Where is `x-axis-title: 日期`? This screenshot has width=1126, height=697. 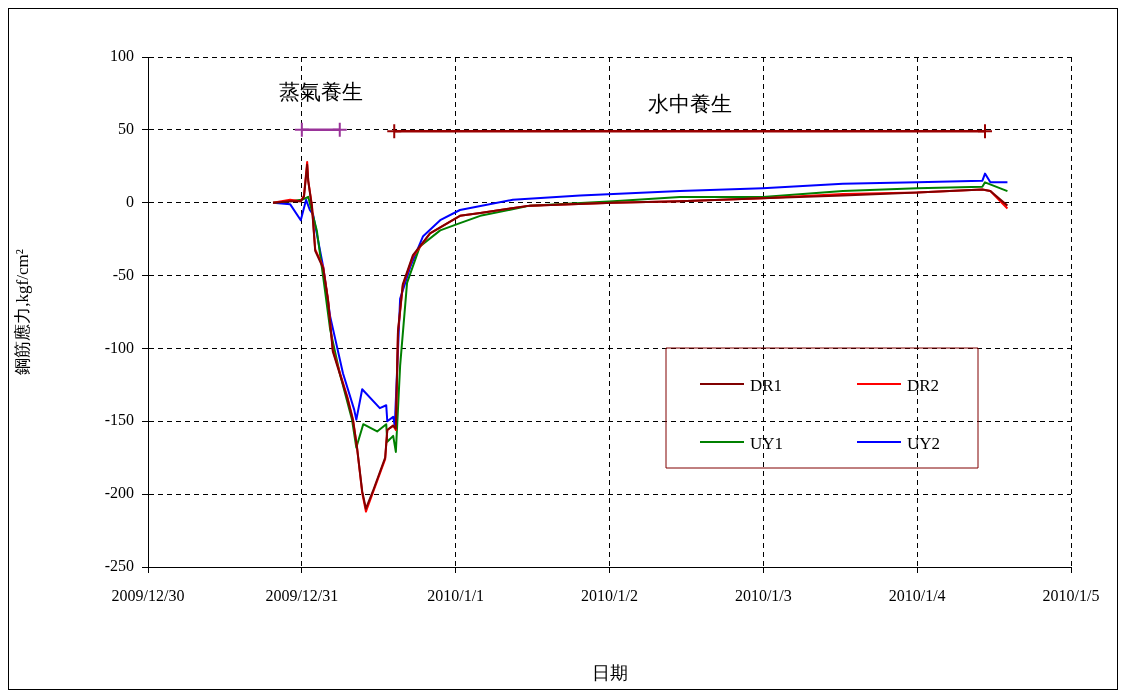 x-axis-title: 日期 is located at coordinates (609, 672).